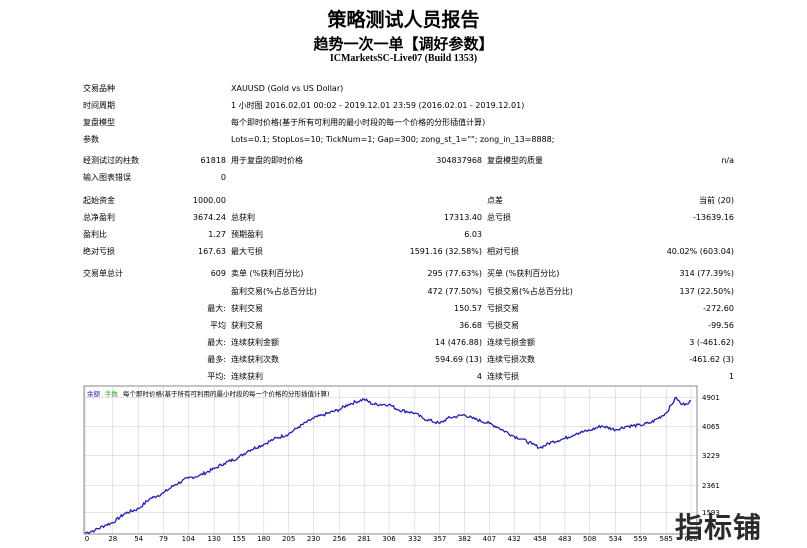 The image size is (807, 548). I want to click on x-tick-label: 0, so click(87, 539).